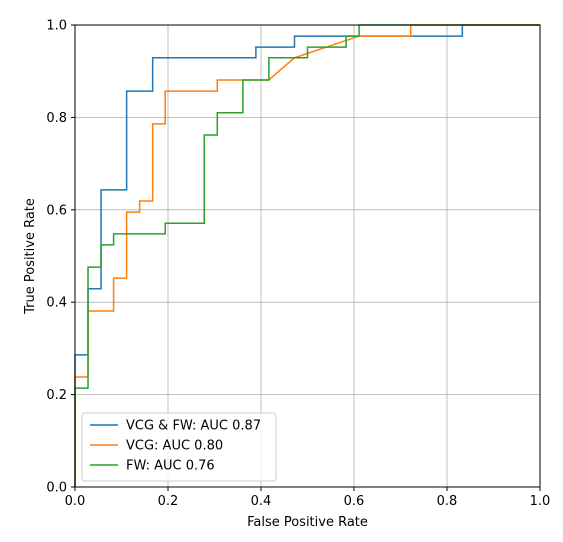 This screenshot has width=563, height=542. What do you see at coordinates (168, 501) in the screenshot?
I see `x-tick-label: 0.2` at bounding box center [168, 501].